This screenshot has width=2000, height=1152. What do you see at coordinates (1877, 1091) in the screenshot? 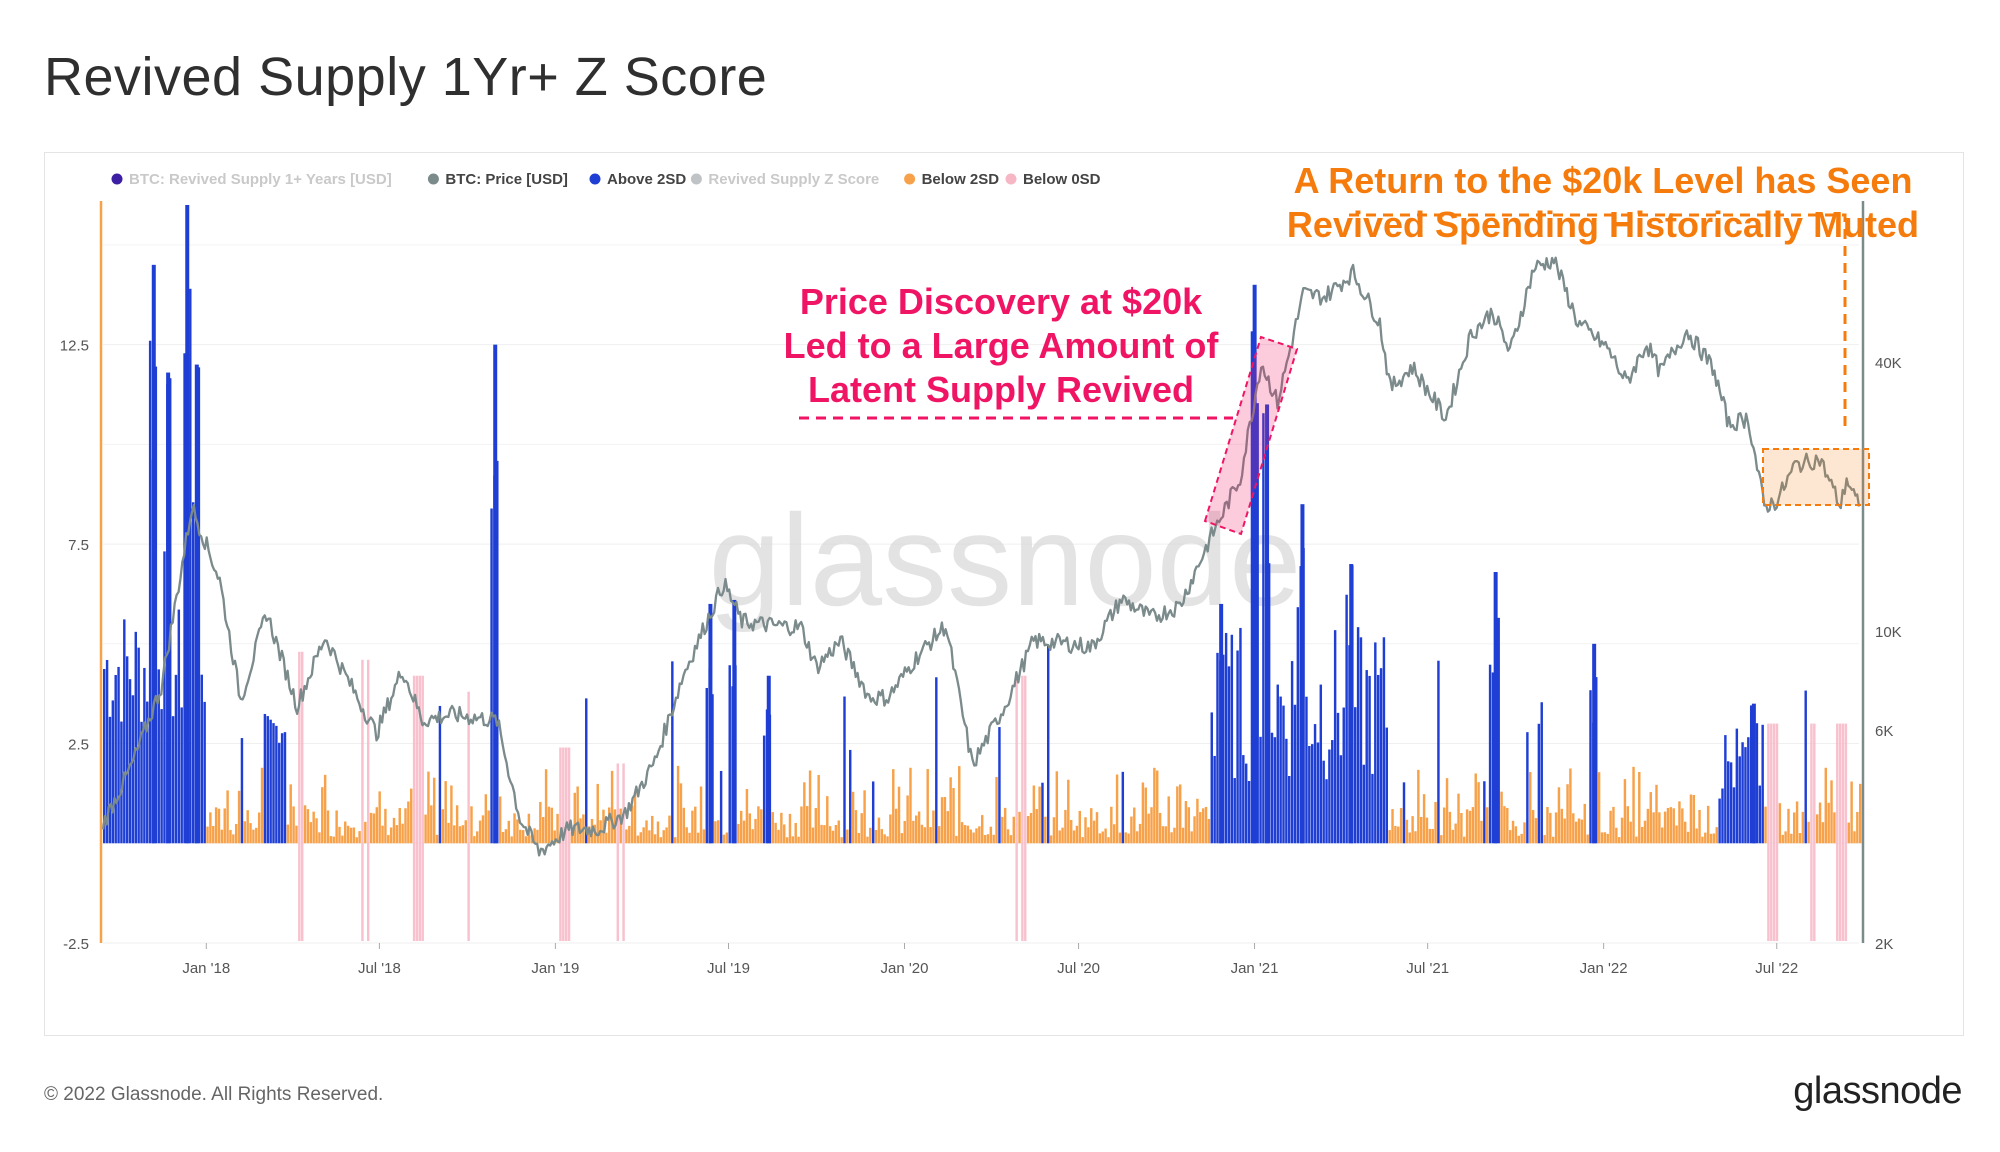
I see `glassnode-logo: glassnode` at bounding box center [1877, 1091].